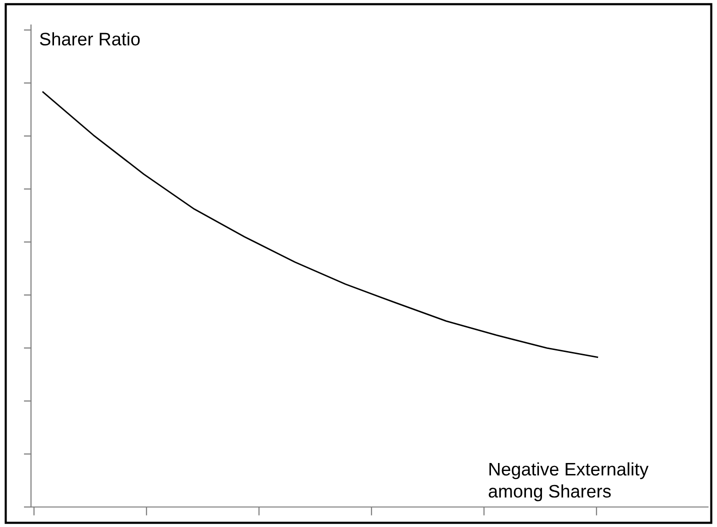  Describe the element at coordinates (568, 482) in the screenshot. I see `x-axis-title: Negative Externality among Sharers` at that location.